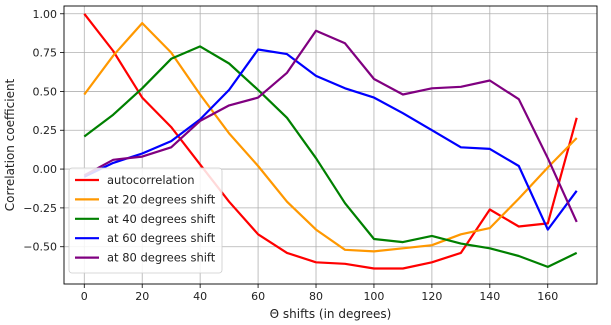 This screenshot has height=325, width=611. I want to click on y-tick-label: 0.75, so click(45, 53).